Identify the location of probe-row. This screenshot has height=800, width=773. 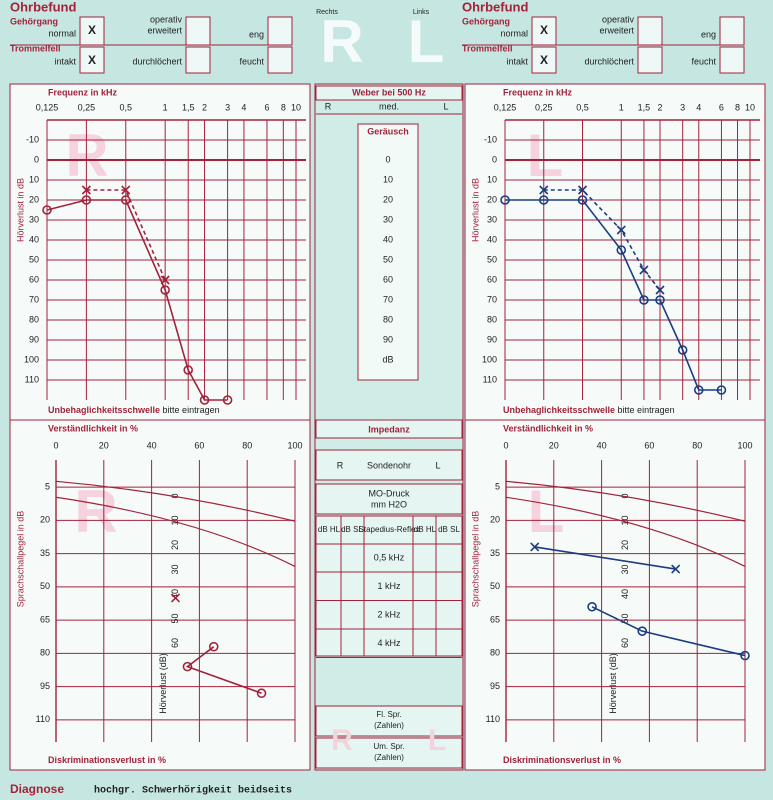
(389, 465).